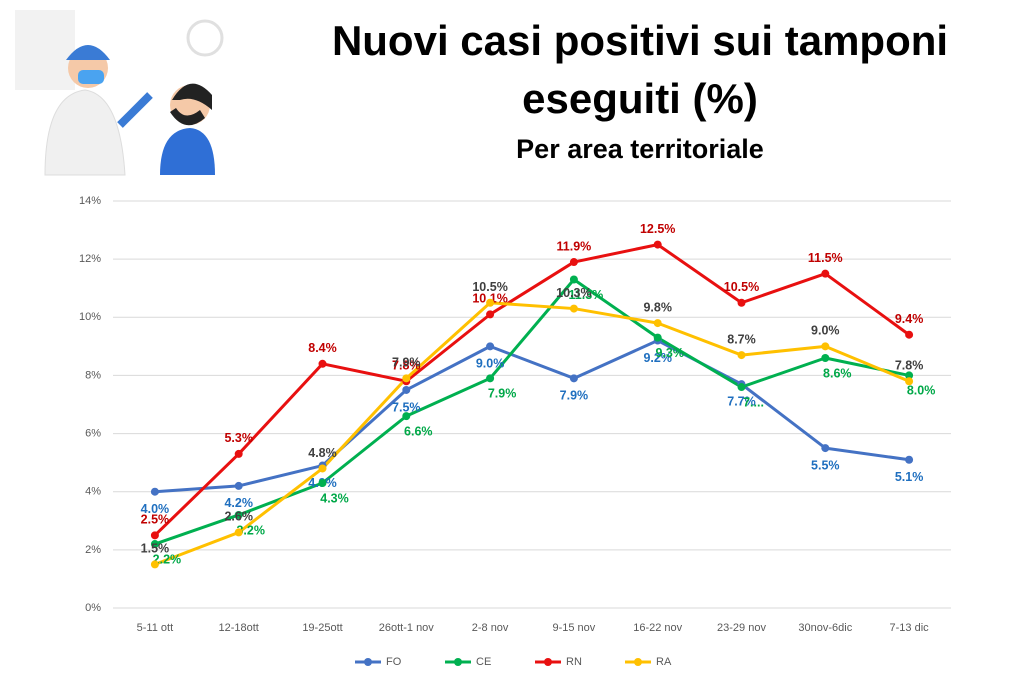  I want to click on y-tick-label: 10%, so click(90, 317).